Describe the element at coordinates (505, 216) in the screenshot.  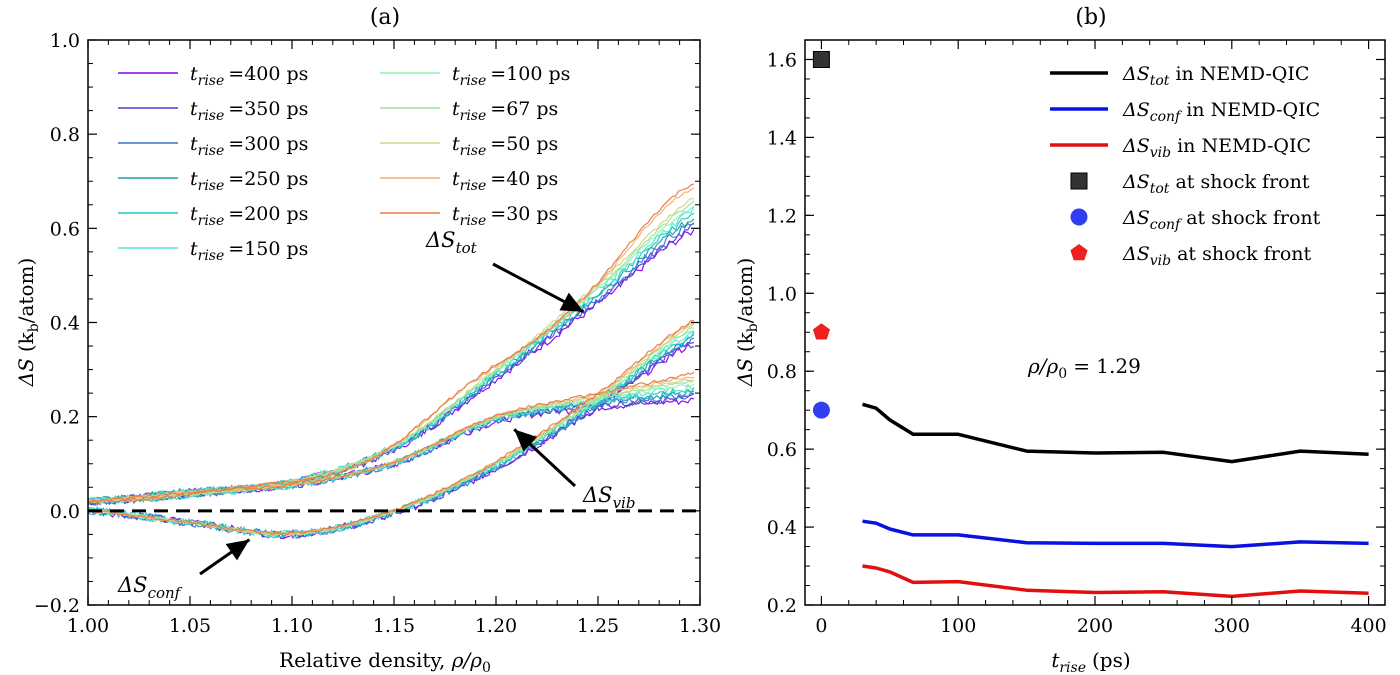
I see `legend-label-30ps: trise =30 ps` at that location.